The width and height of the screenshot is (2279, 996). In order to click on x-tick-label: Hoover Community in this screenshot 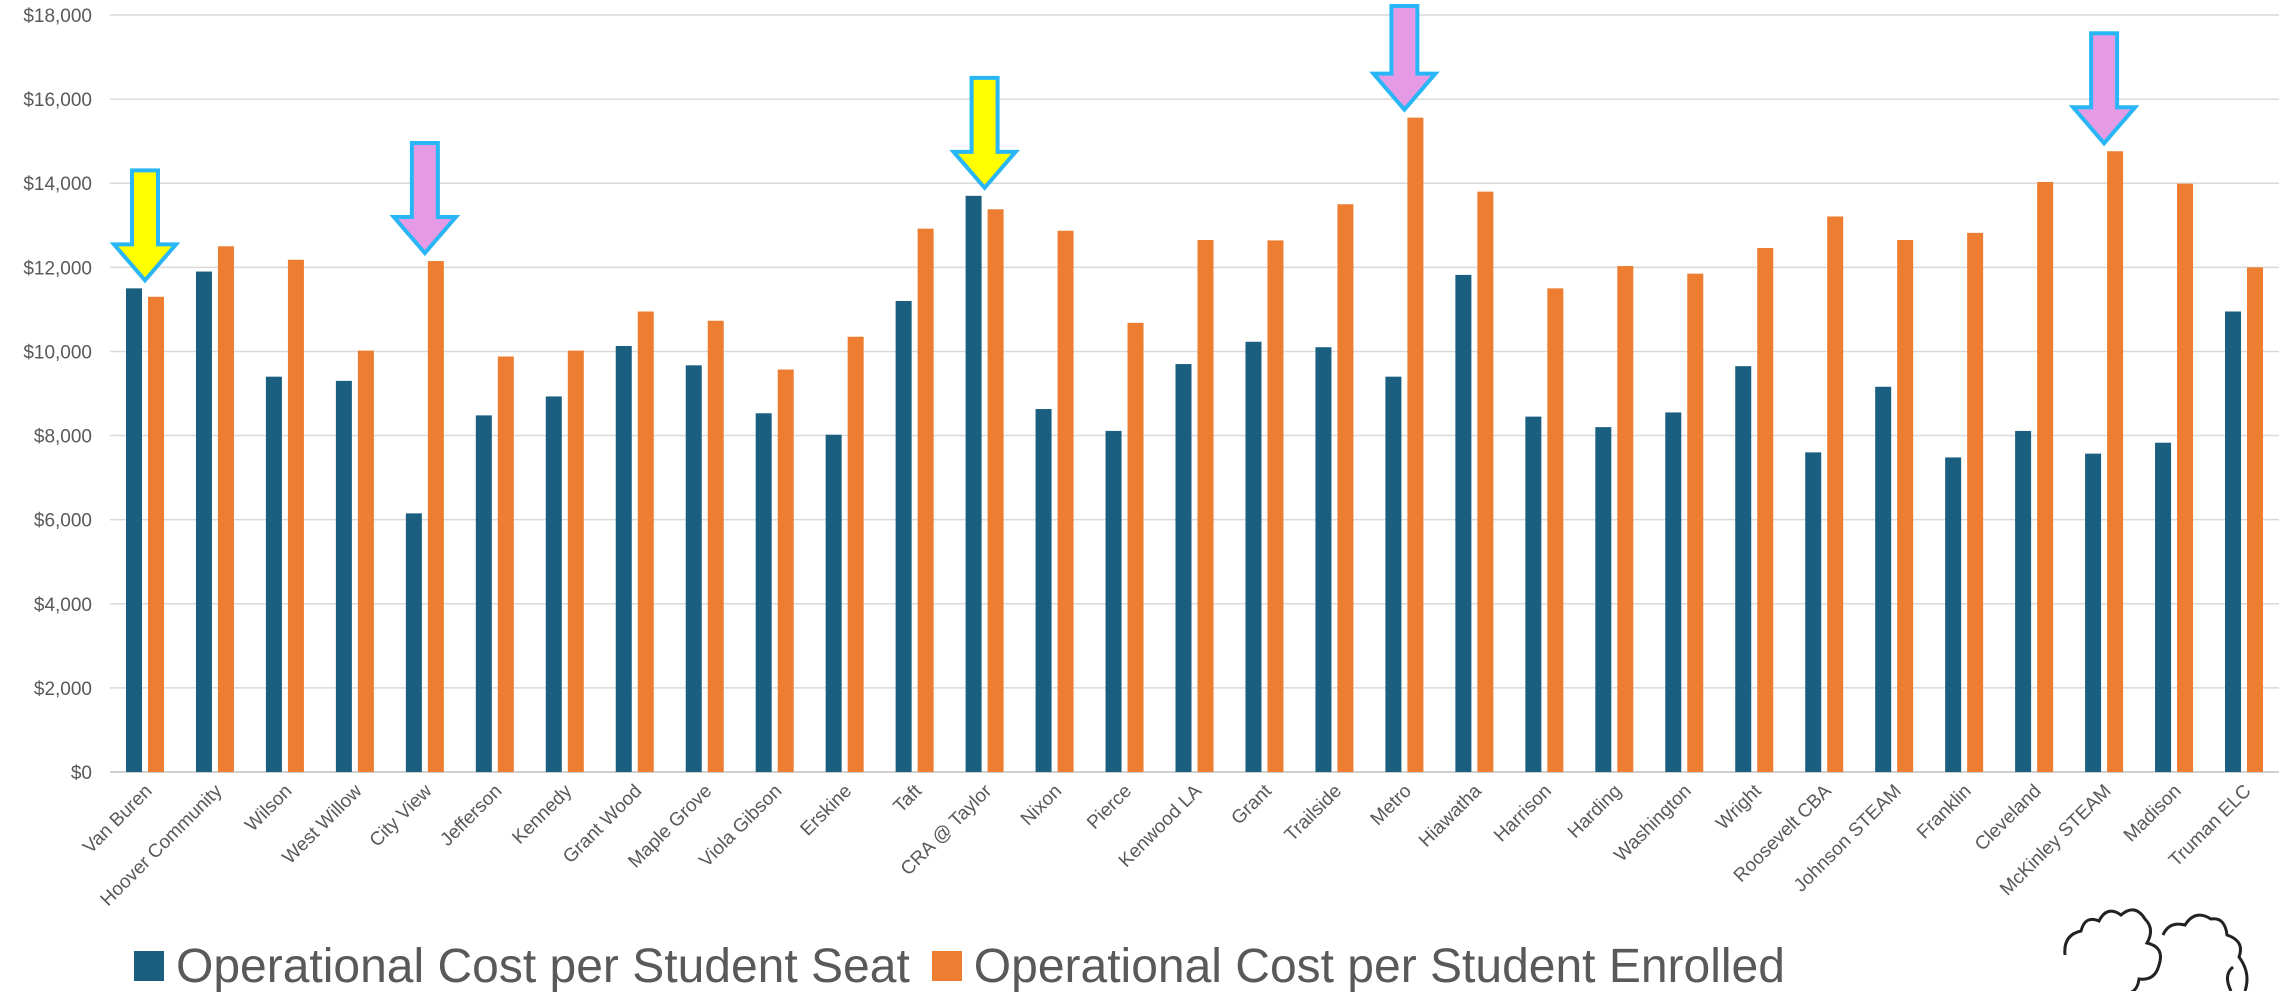, I will do `click(162, 845)`.